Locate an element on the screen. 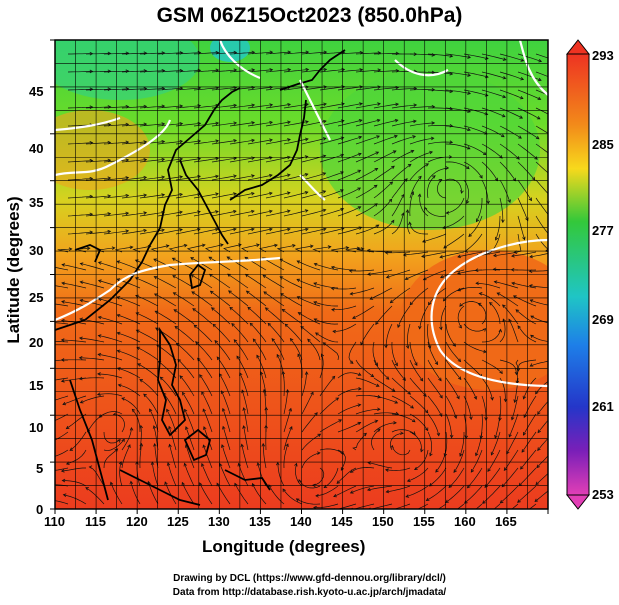  x-tick-label: 135 is located at coordinates (260, 521).